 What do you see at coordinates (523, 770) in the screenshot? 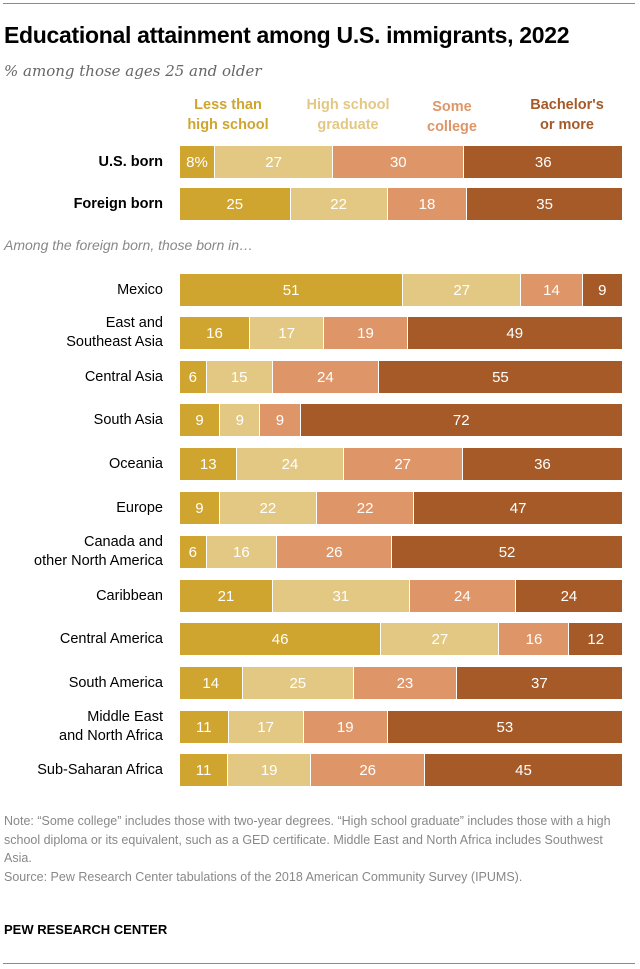
I see `data-label: 45` at bounding box center [523, 770].